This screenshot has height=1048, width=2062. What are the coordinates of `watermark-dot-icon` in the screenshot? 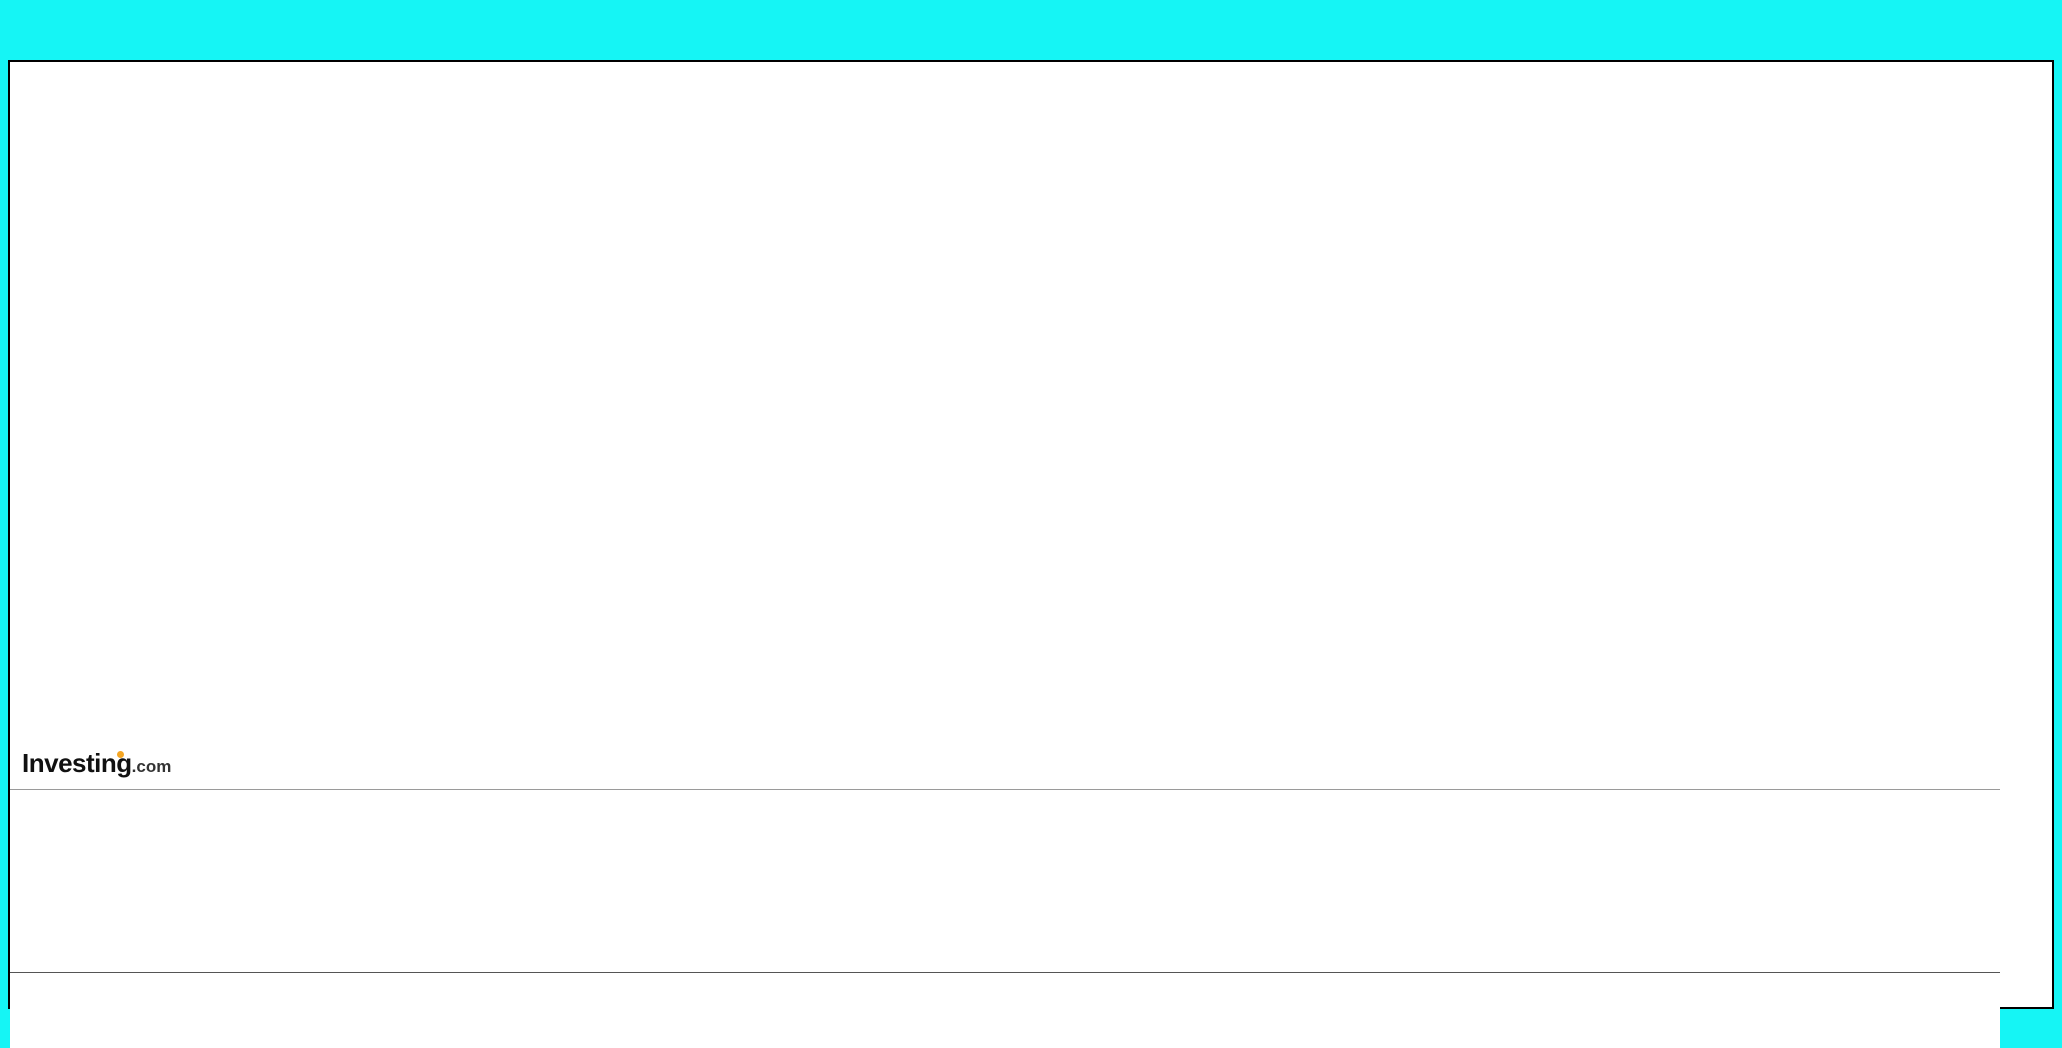 It's located at (120, 754).